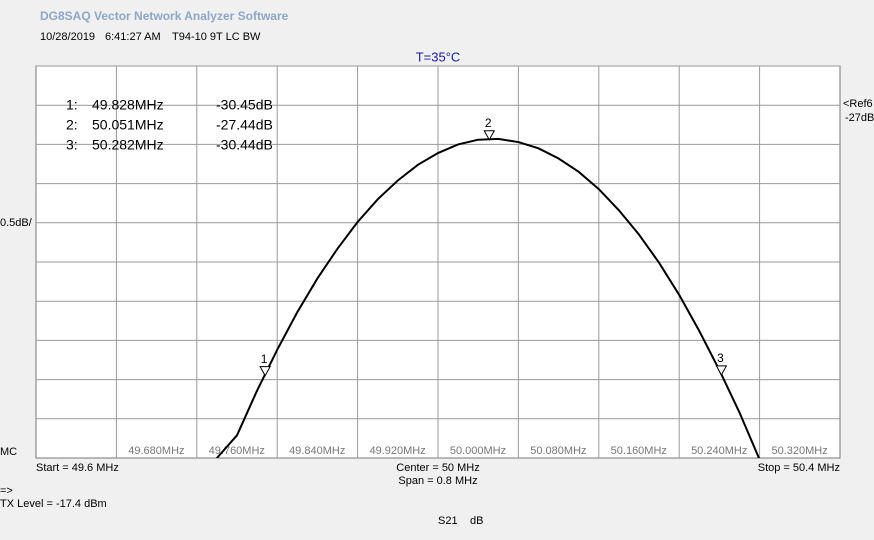  I want to click on trace-label: S21, so click(448, 521).